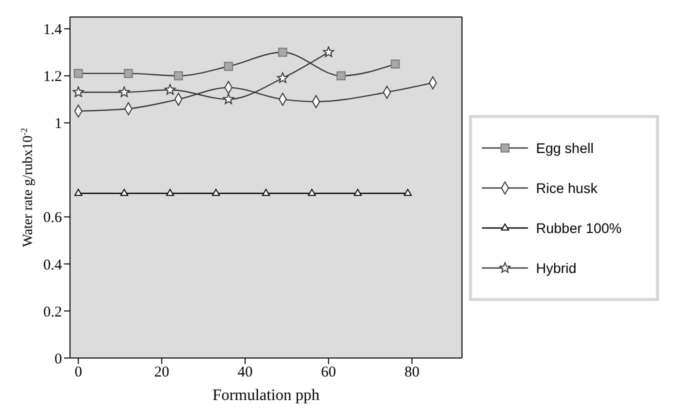  What do you see at coordinates (52, 265) in the screenshot?
I see `y-tick-label: 0.4` at bounding box center [52, 265].